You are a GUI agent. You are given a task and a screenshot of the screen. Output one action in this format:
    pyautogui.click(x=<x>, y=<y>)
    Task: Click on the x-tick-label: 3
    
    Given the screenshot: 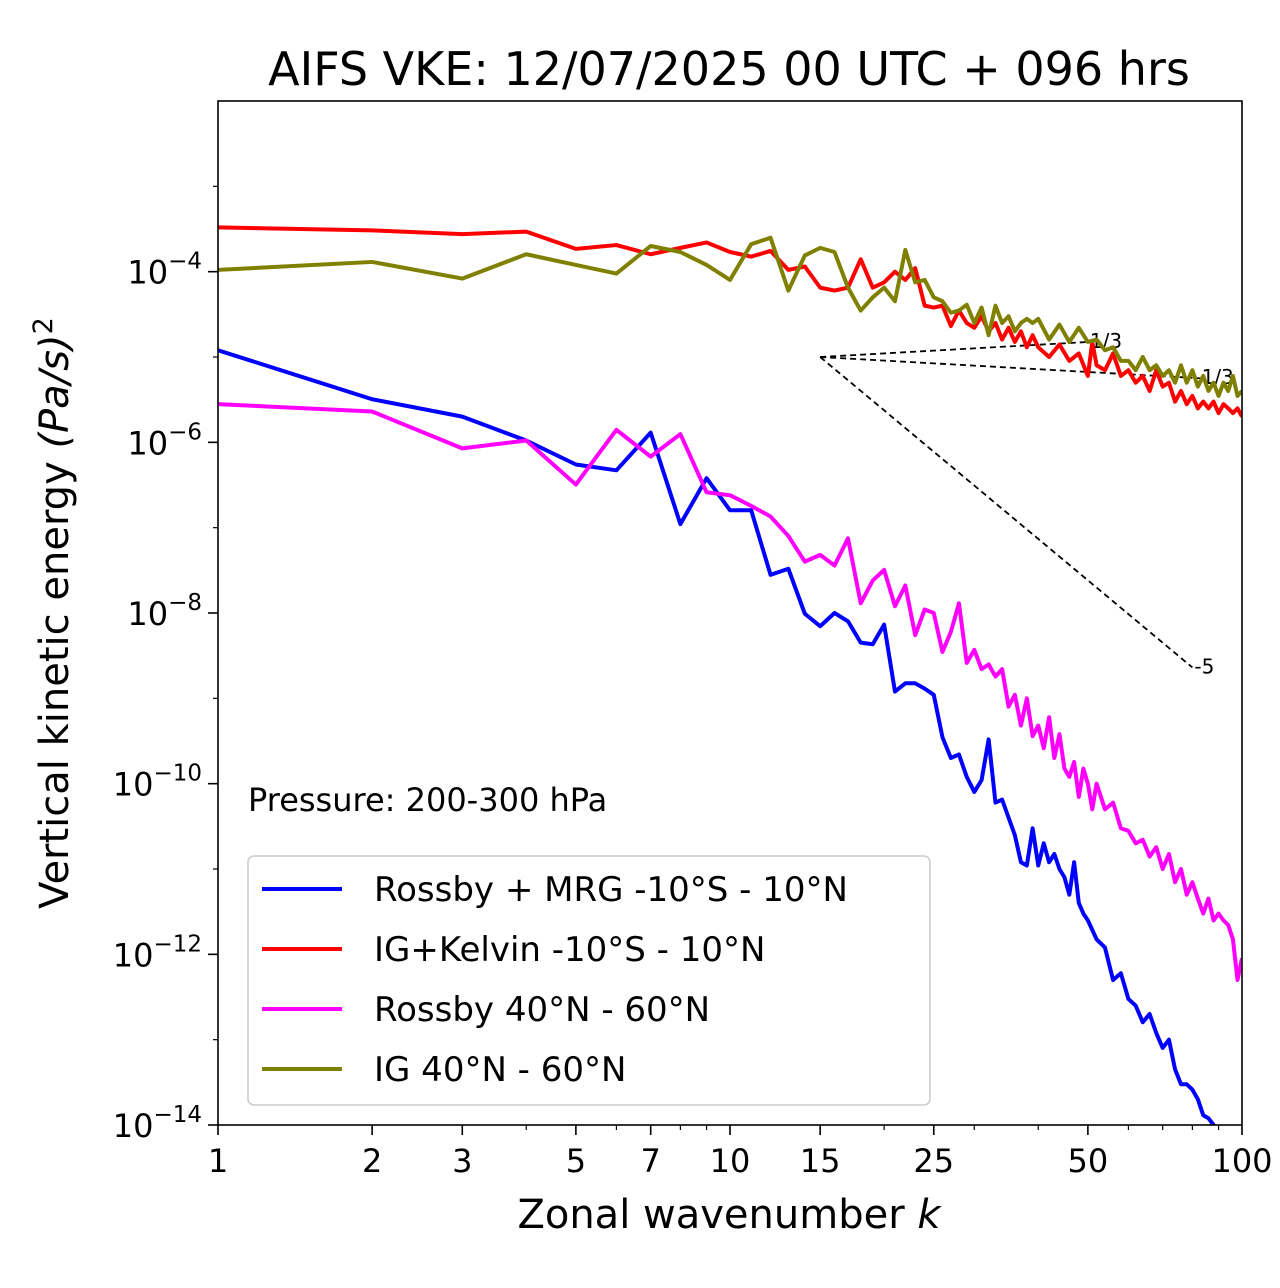 What is the action you would take?
    pyautogui.click(x=462, y=1161)
    